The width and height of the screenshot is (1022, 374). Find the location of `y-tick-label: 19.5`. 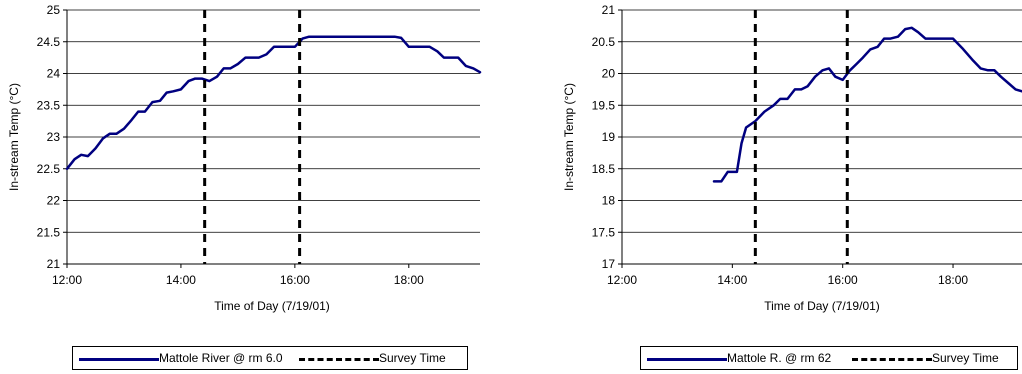

y-tick-label: 19.5 is located at coordinates (604, 105).